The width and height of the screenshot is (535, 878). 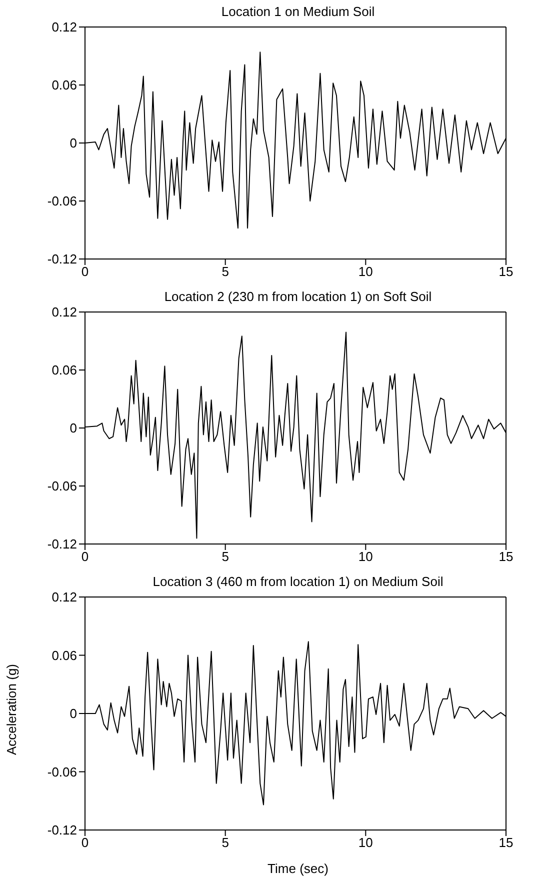 I want to click on chart-title: Location 2 (230 m from location 1) on Soft Soil, so click(x=298, y=296).